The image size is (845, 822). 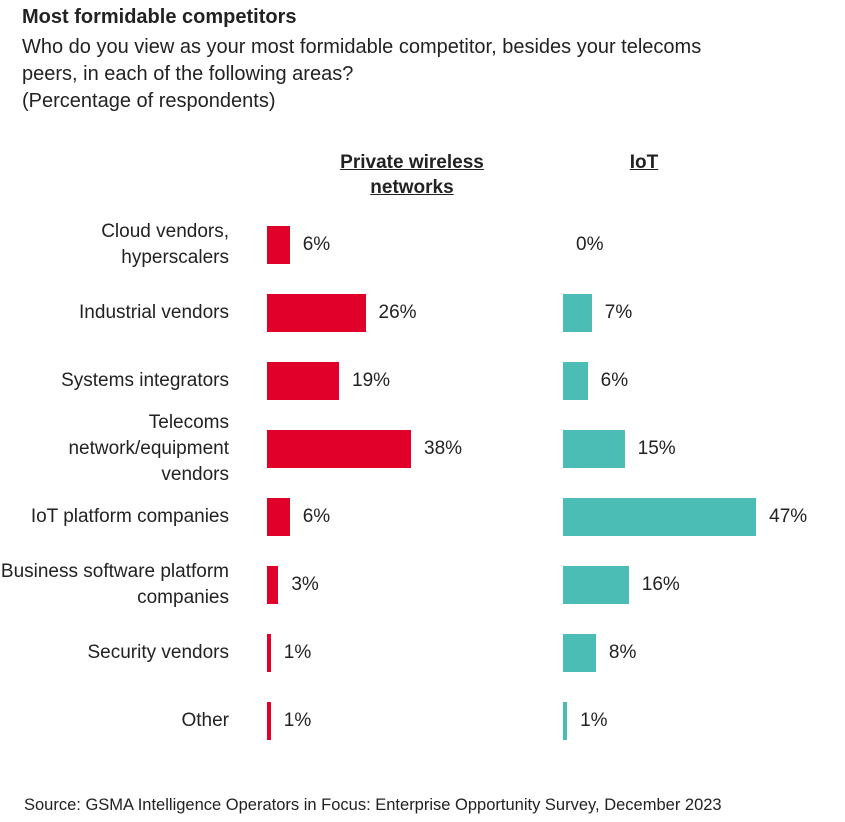 What do you see at coordinates (154, 312) in the screenshot?
I see `category-label: Industrial vendors` at bounding box center [154, 312].